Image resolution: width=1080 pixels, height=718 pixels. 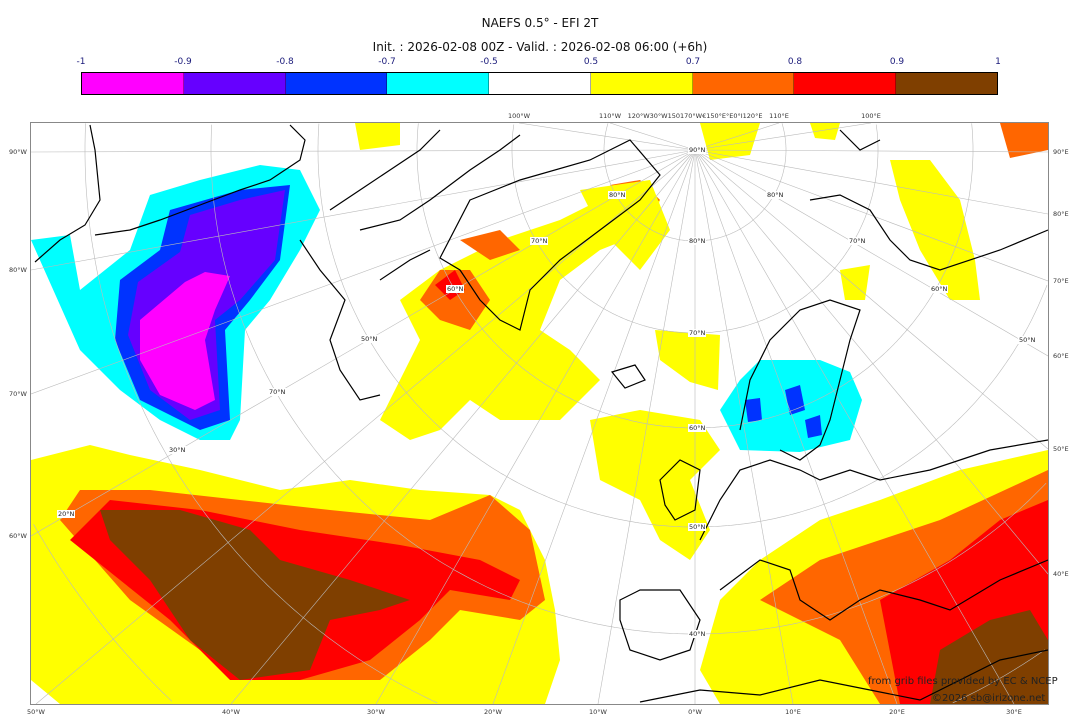 What do you see at coordinates (697, 634) in the screenshot?
I see `lat-label: 40°N` at bounding box center [697, 634].